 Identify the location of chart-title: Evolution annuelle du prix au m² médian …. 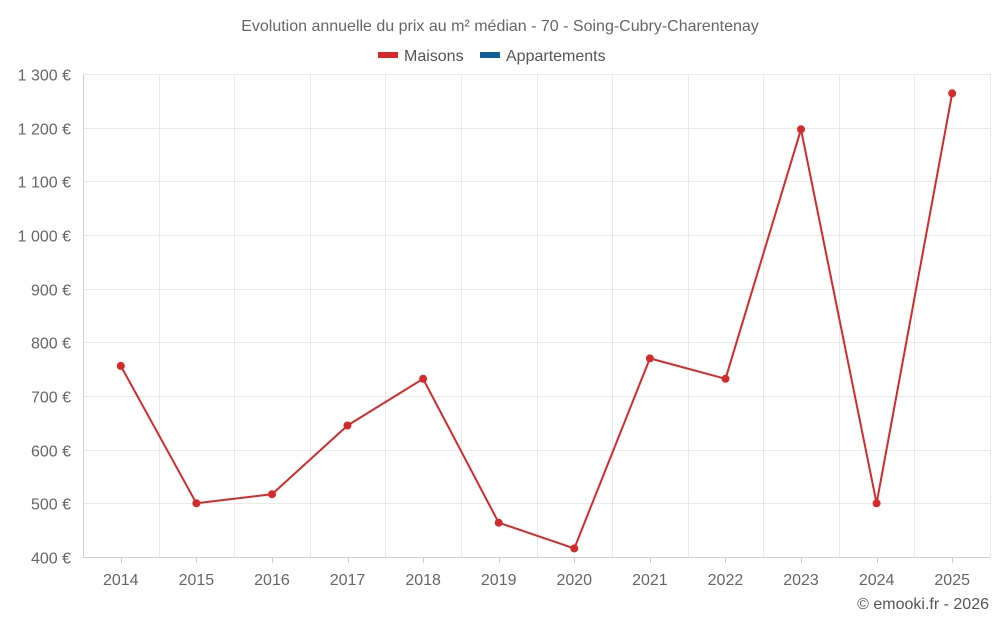
(500, 26).